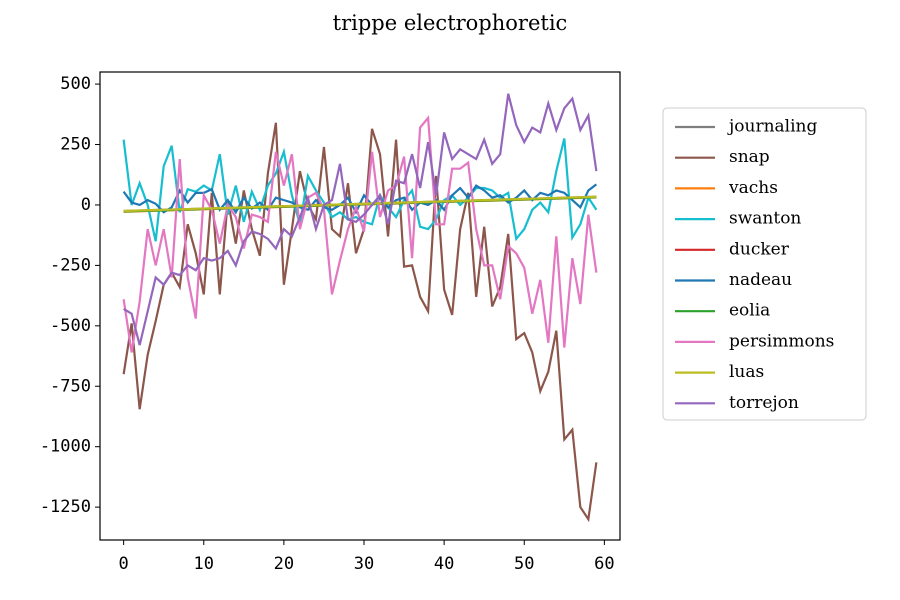 This screenshot has height=600, width=900. What do you see at coordinates (753, 188) in the screenshot?
I see `legend-label: vachs` at bounding box center [753, 188].